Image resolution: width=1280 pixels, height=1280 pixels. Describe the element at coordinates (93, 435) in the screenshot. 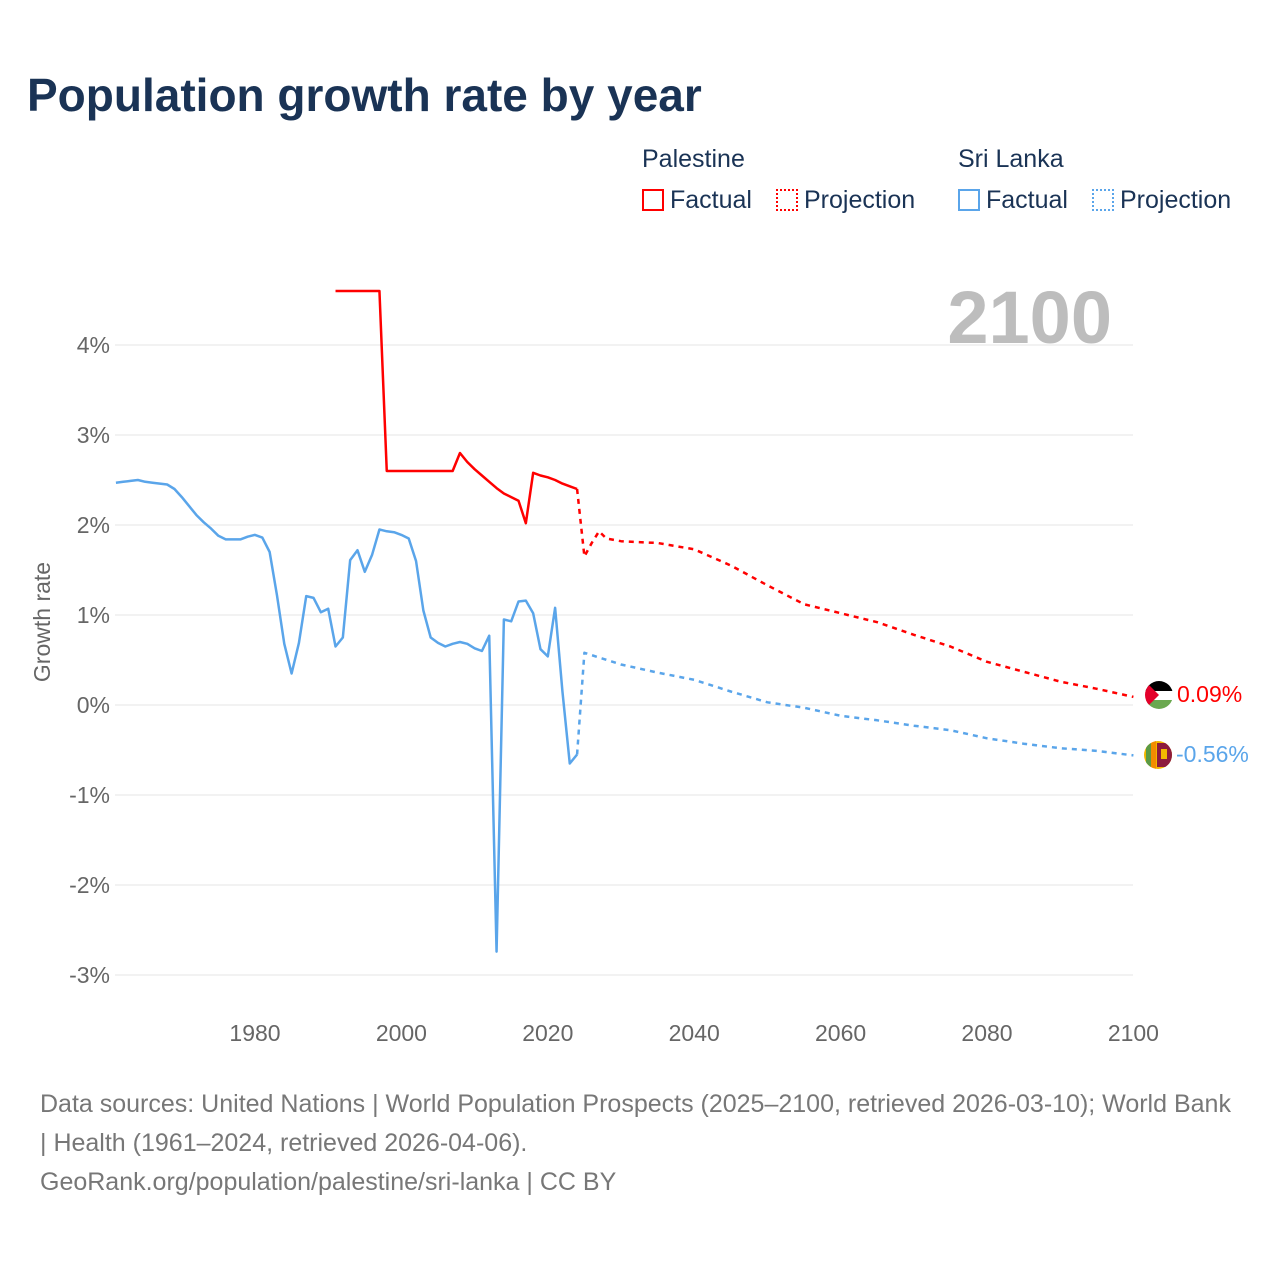

I see `y-tick-label: 3%` at that location.